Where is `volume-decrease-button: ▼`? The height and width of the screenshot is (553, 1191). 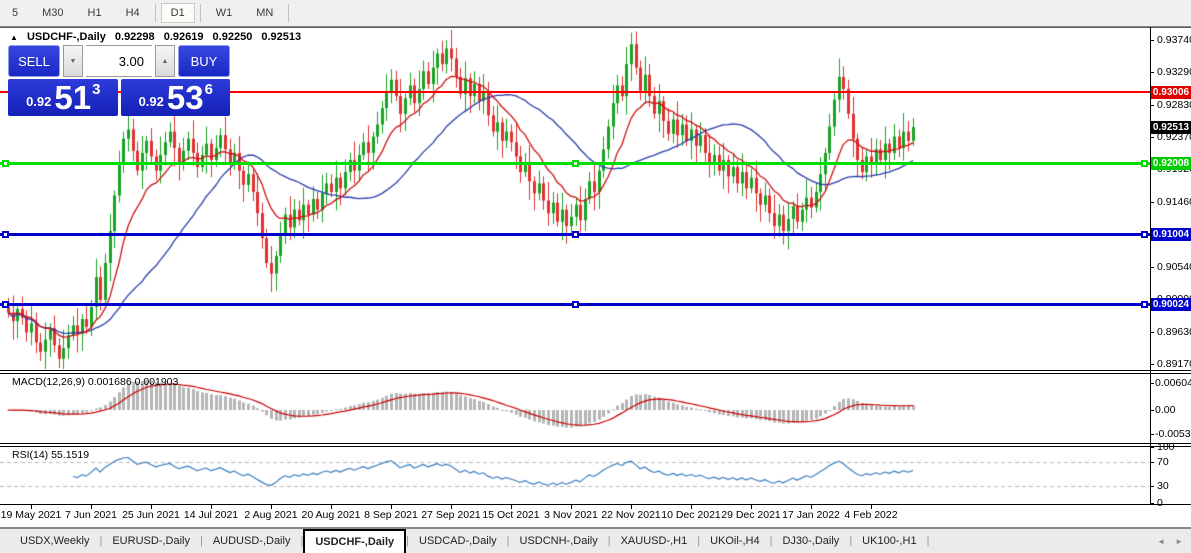 volume-decrease-button: ▼ is located at coordinates (73, 61).